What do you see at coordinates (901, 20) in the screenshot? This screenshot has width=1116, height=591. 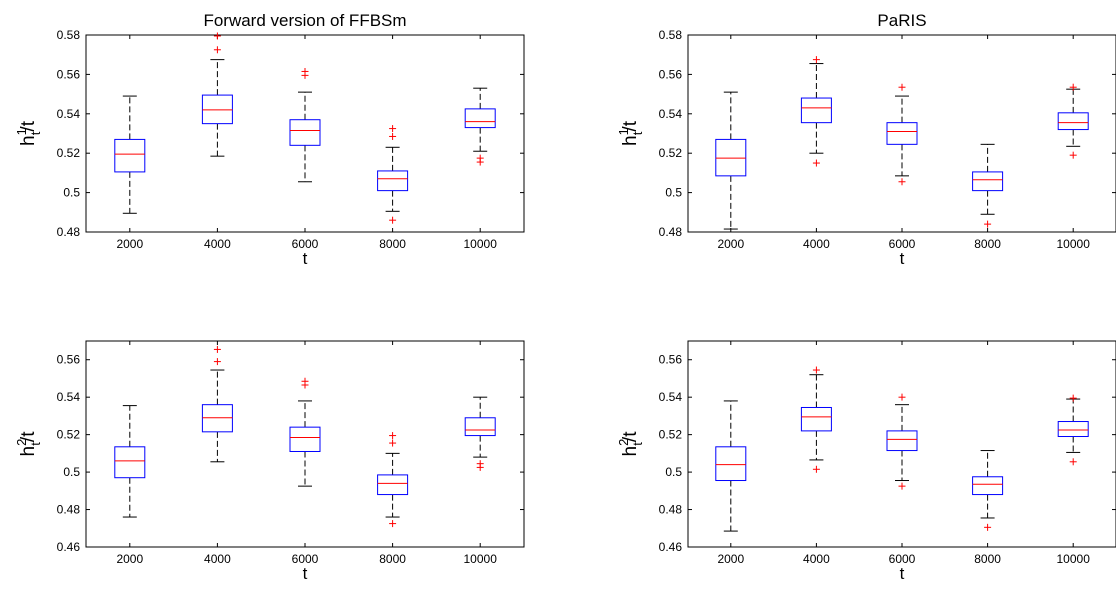 I see `plot-title: PaRIS` at bounding box center [901, 20].